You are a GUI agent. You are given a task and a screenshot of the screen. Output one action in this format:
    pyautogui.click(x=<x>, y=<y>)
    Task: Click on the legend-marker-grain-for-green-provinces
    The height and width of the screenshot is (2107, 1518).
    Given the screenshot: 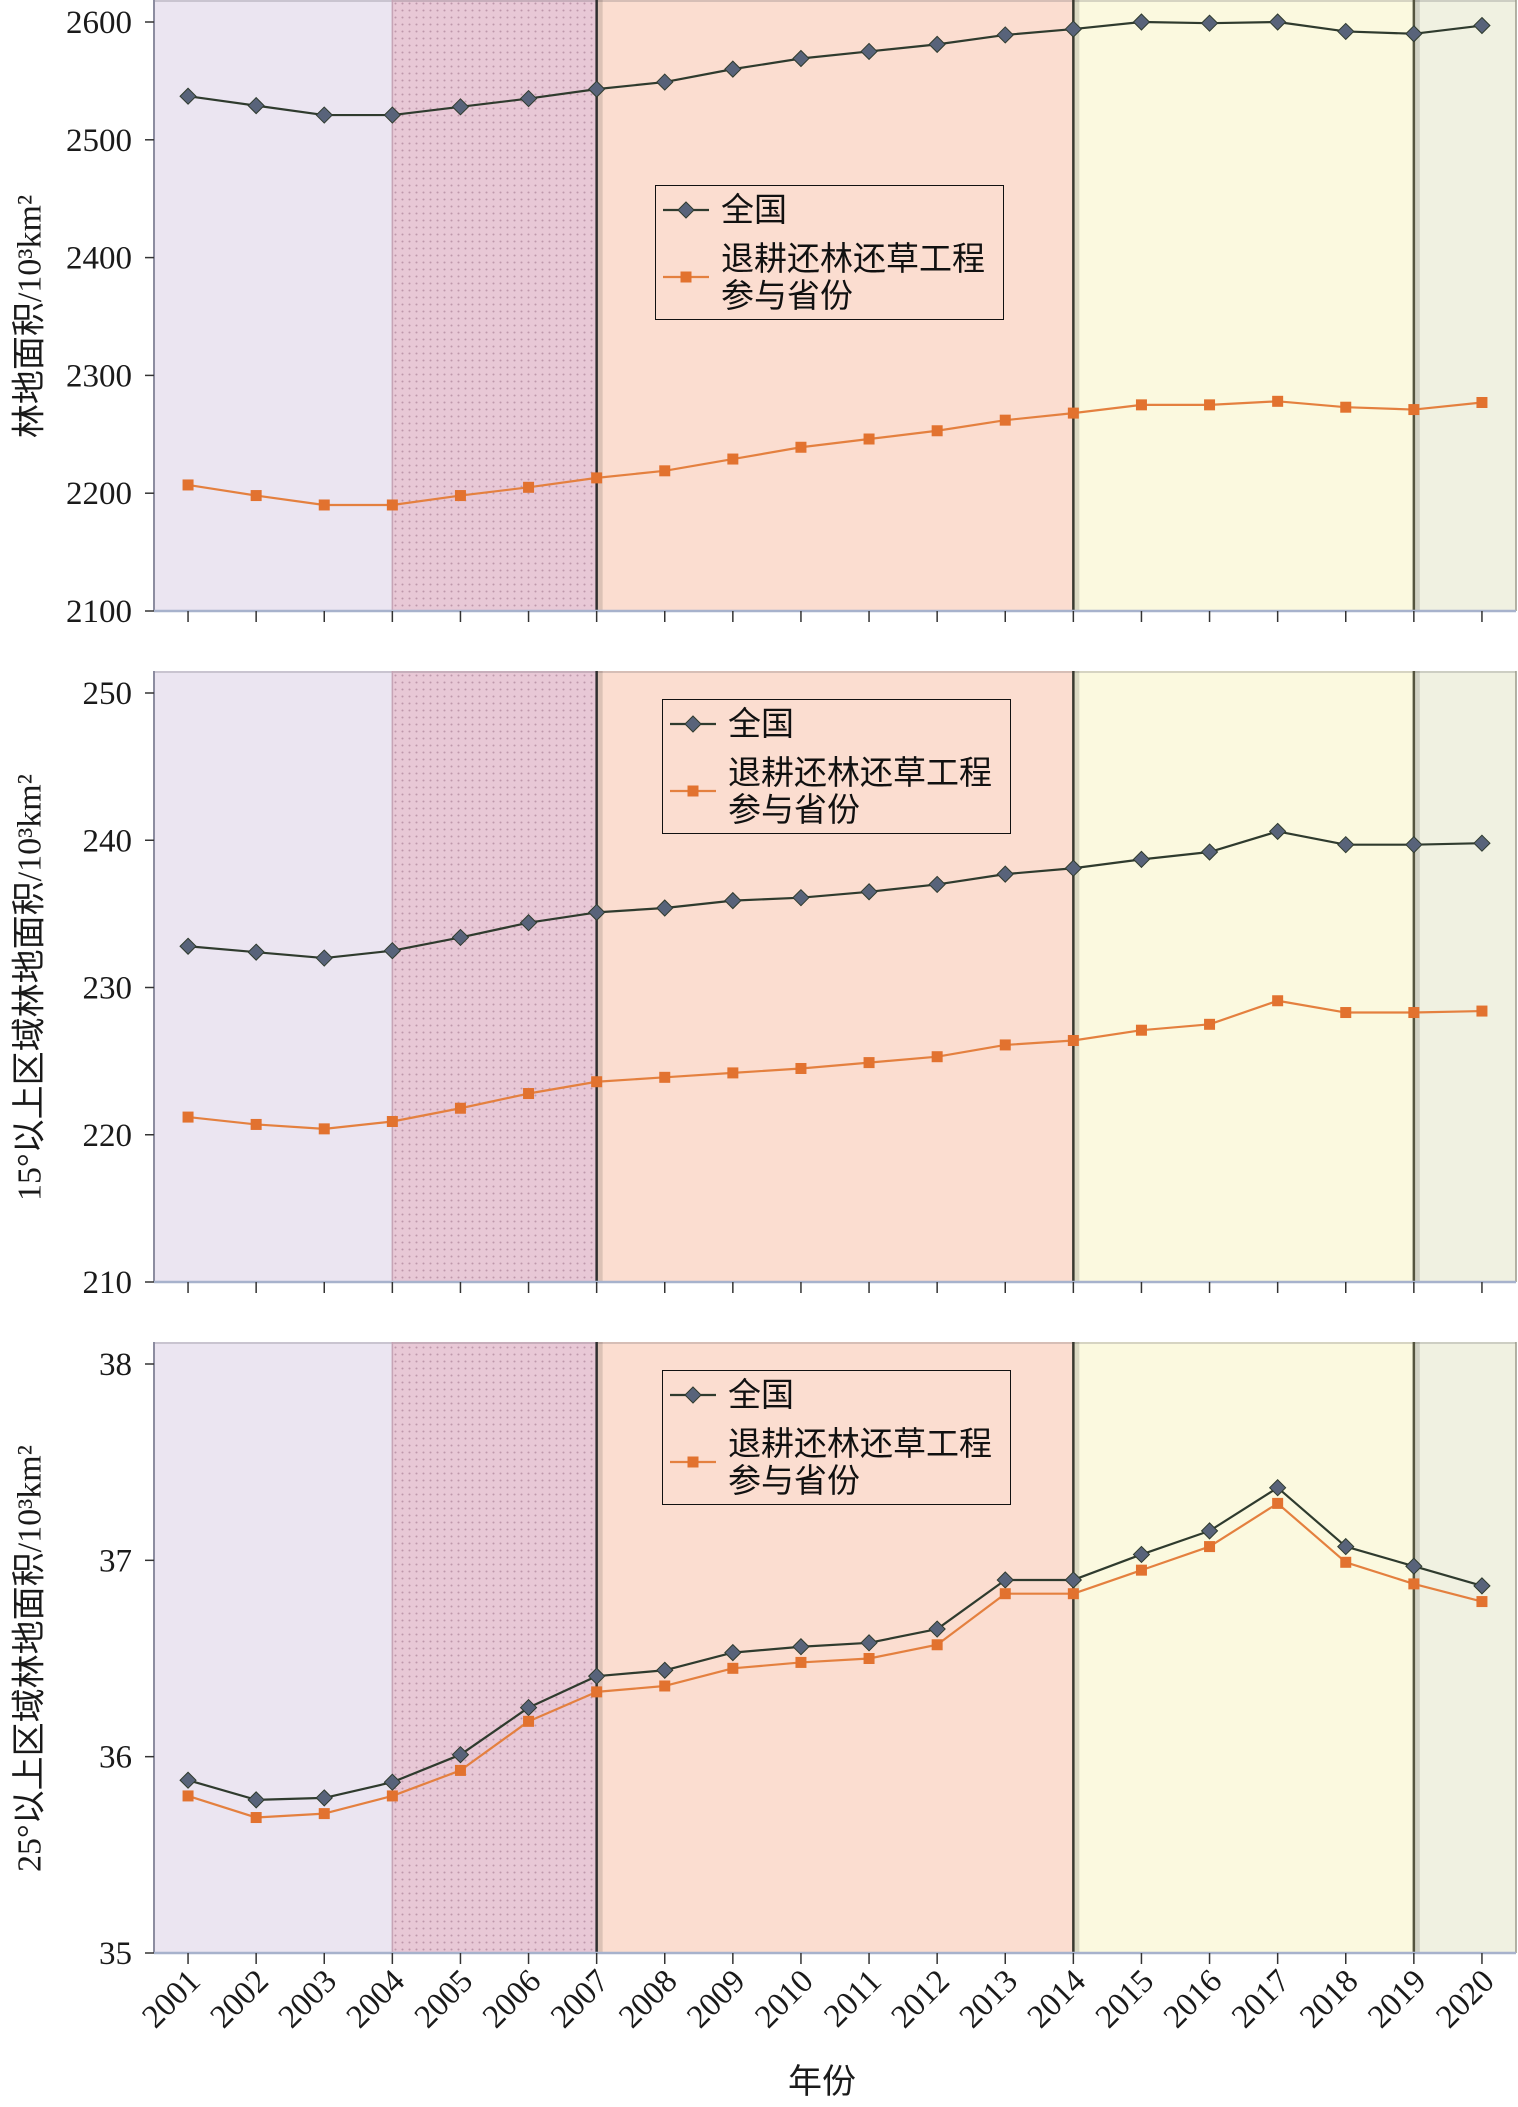 What is the action you would take?
    pyautogui.click(x=693, y=1462)
    